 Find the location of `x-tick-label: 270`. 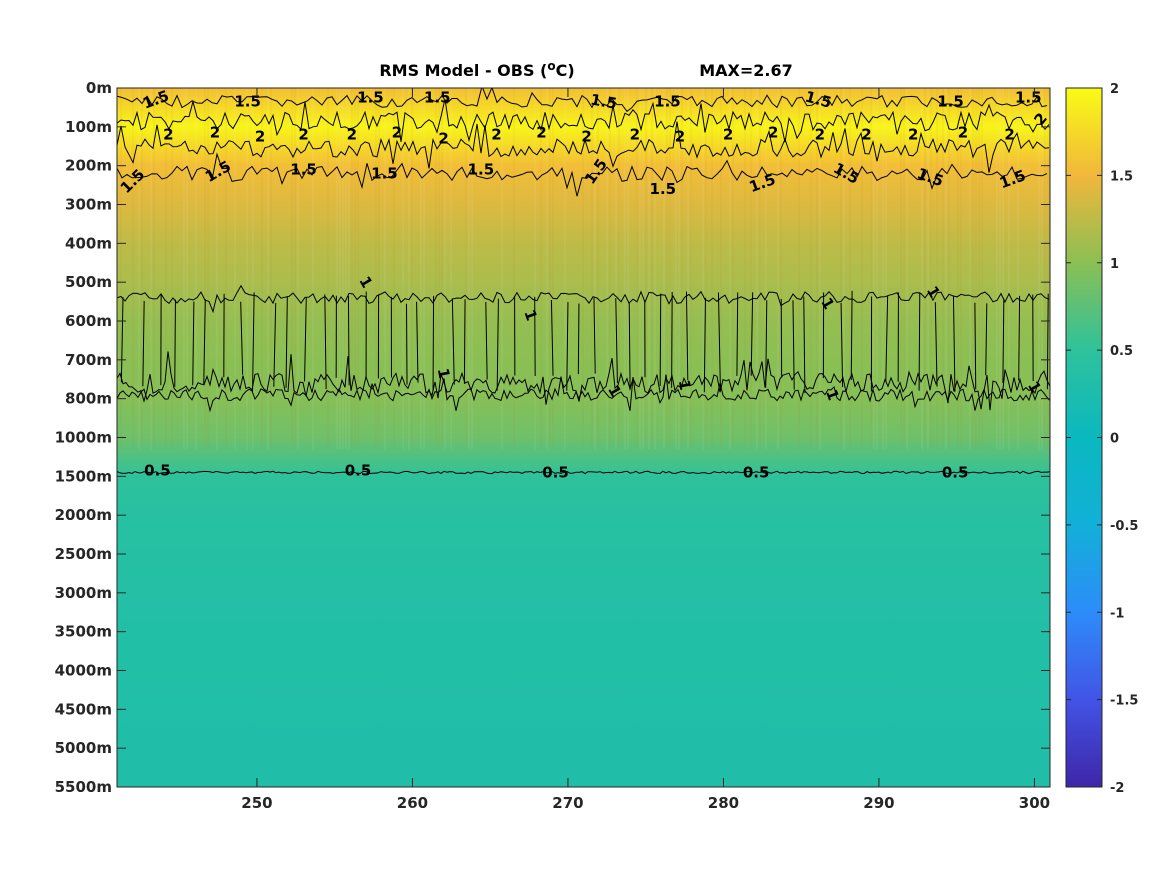

x-tick-label: 270 is located at coordinates (567, 803).